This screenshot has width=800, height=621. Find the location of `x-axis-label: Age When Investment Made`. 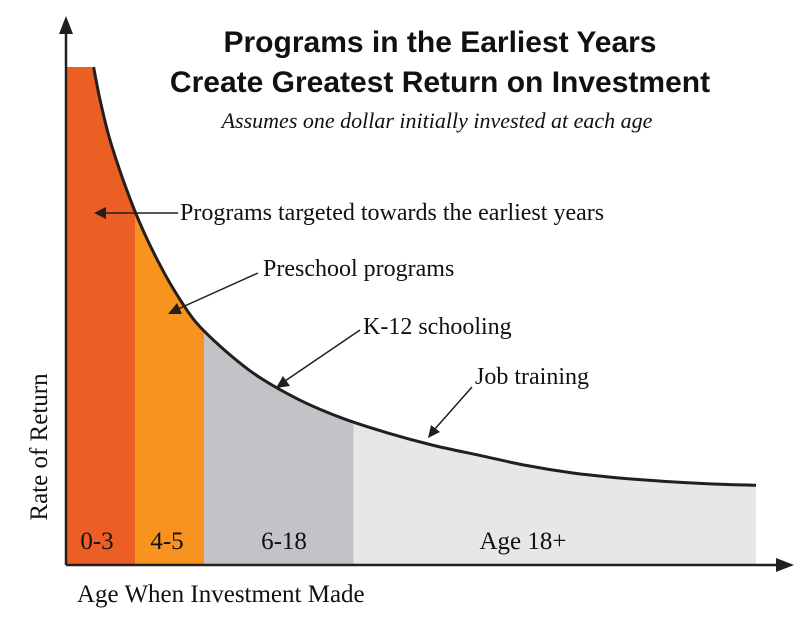

x-axis-label: Age When Investment Made is located at coordinates (221, 594).